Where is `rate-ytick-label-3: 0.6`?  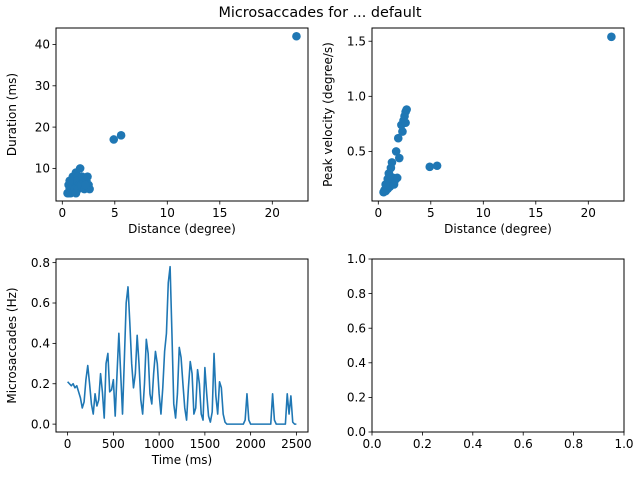
rate-ytick-label-3: 0.6 is located at coordinates (40, 303).